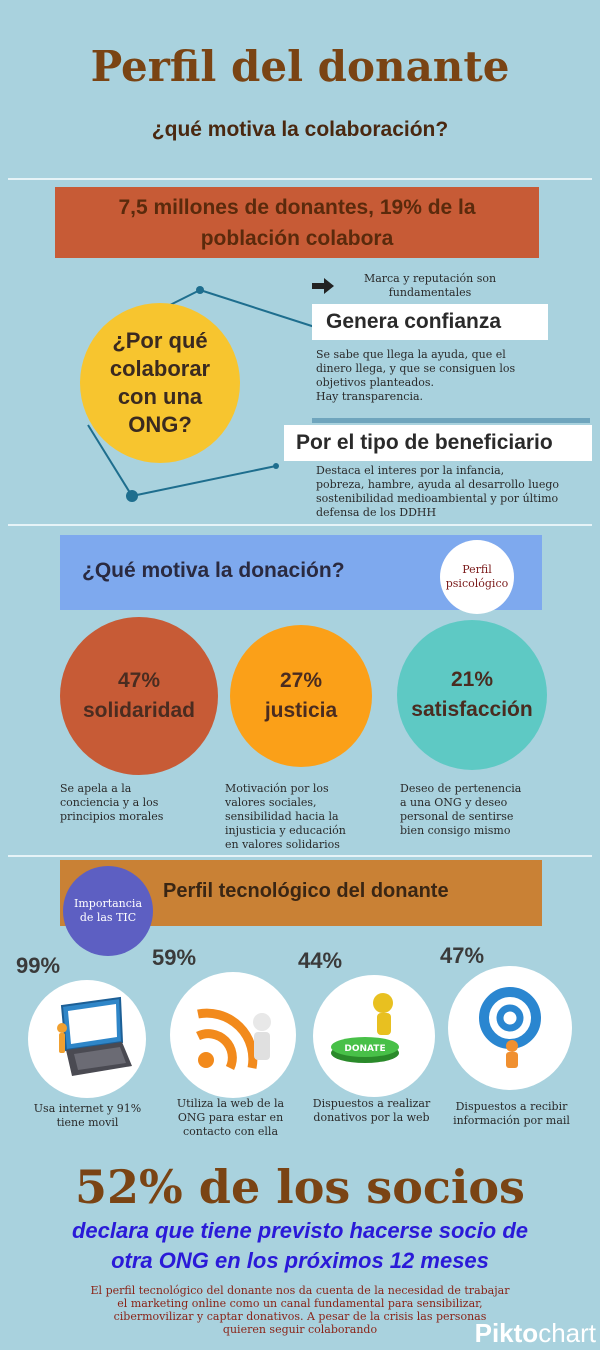 The height and width of the screenshot is (1350, 600). What do you see at coordinates (160, 340) in the screenshot?
I see `why-line-1: ¿Por qué` at bounding box center [160, 340].